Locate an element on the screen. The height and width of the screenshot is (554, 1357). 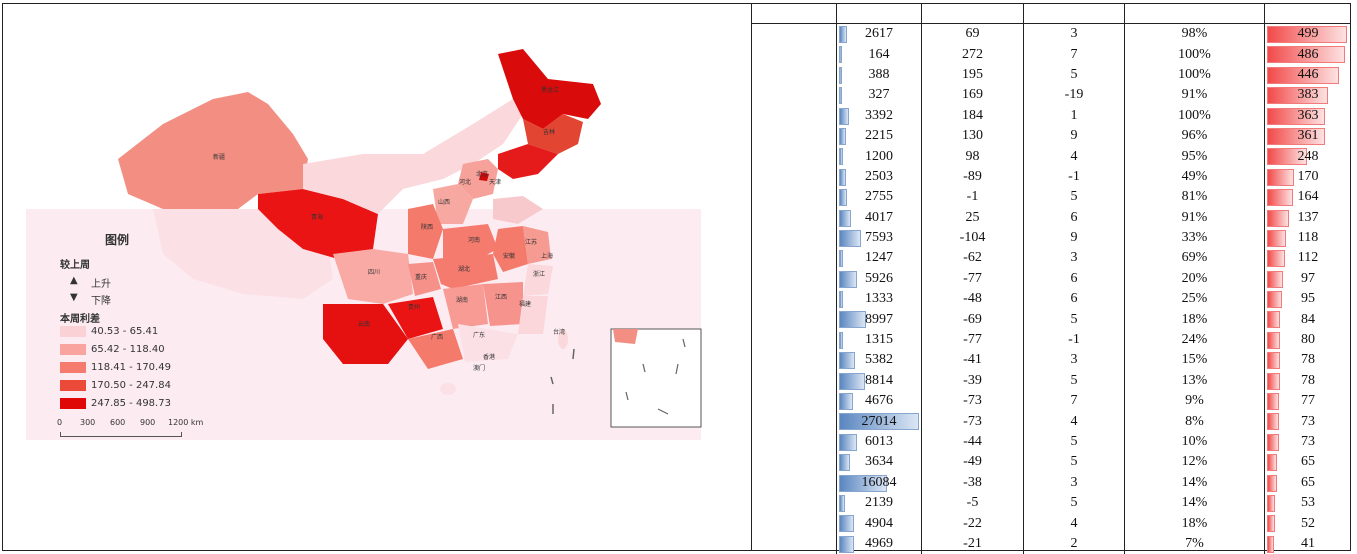
cell-value: 5382 is located at coordinates (879, 360).